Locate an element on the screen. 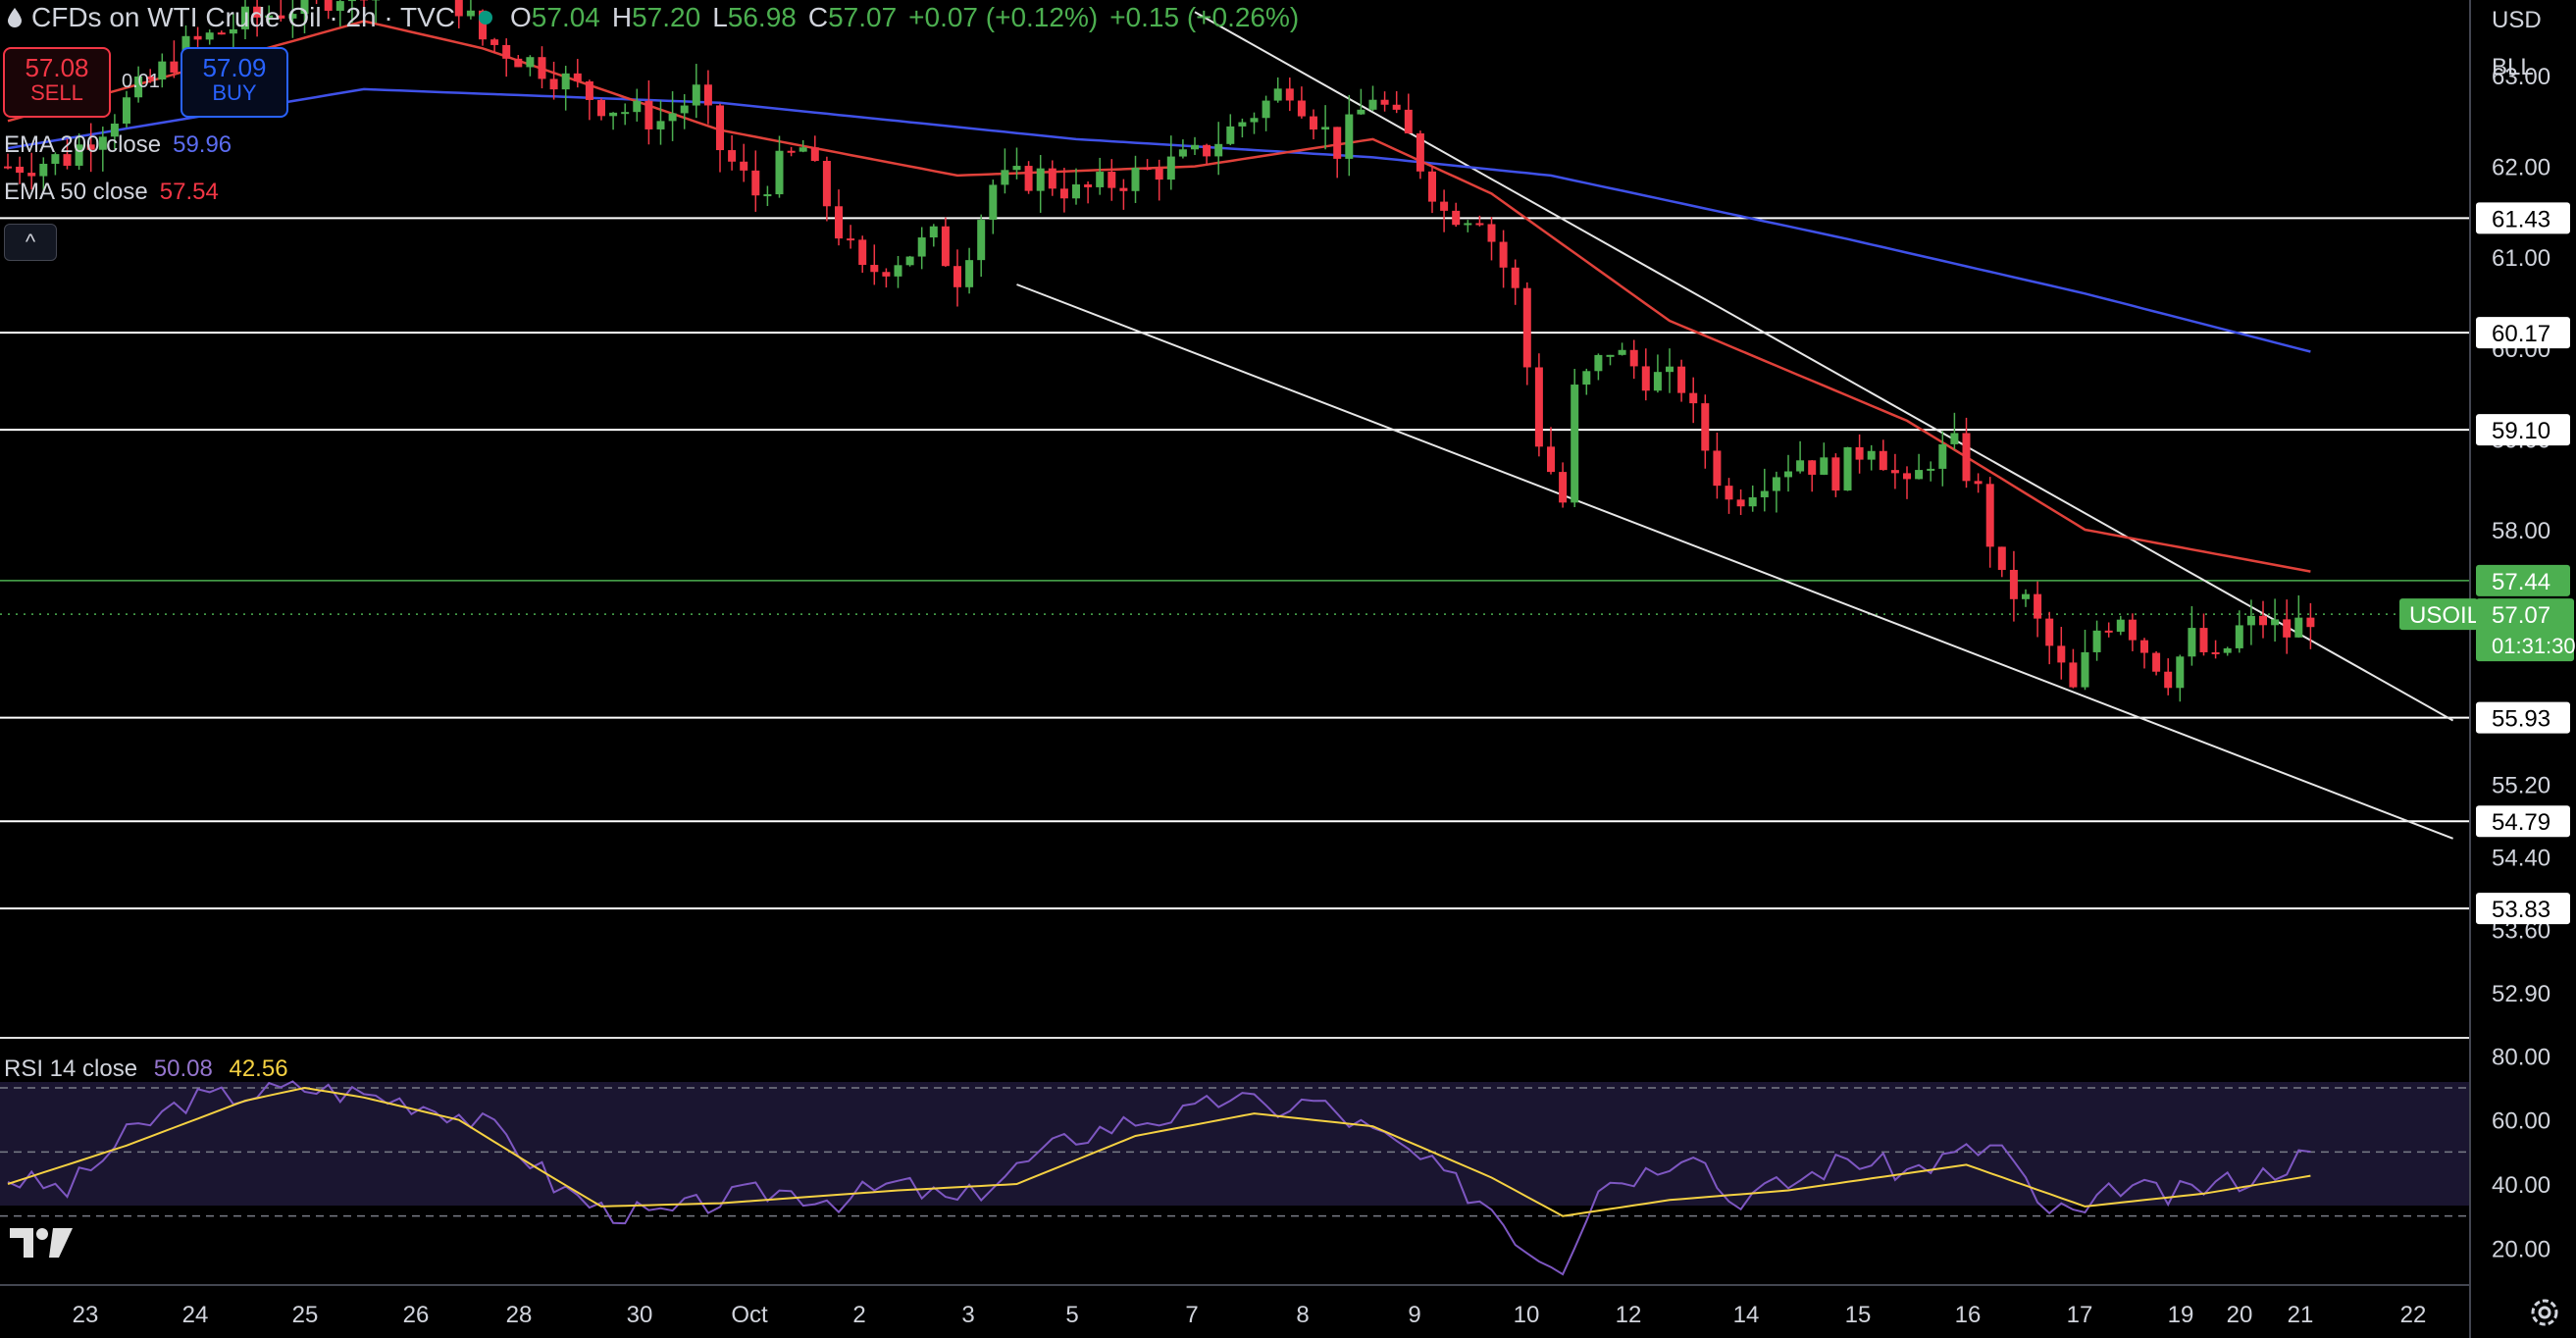  time-tick-label: 10 is located at coordinates (1527, 1315).